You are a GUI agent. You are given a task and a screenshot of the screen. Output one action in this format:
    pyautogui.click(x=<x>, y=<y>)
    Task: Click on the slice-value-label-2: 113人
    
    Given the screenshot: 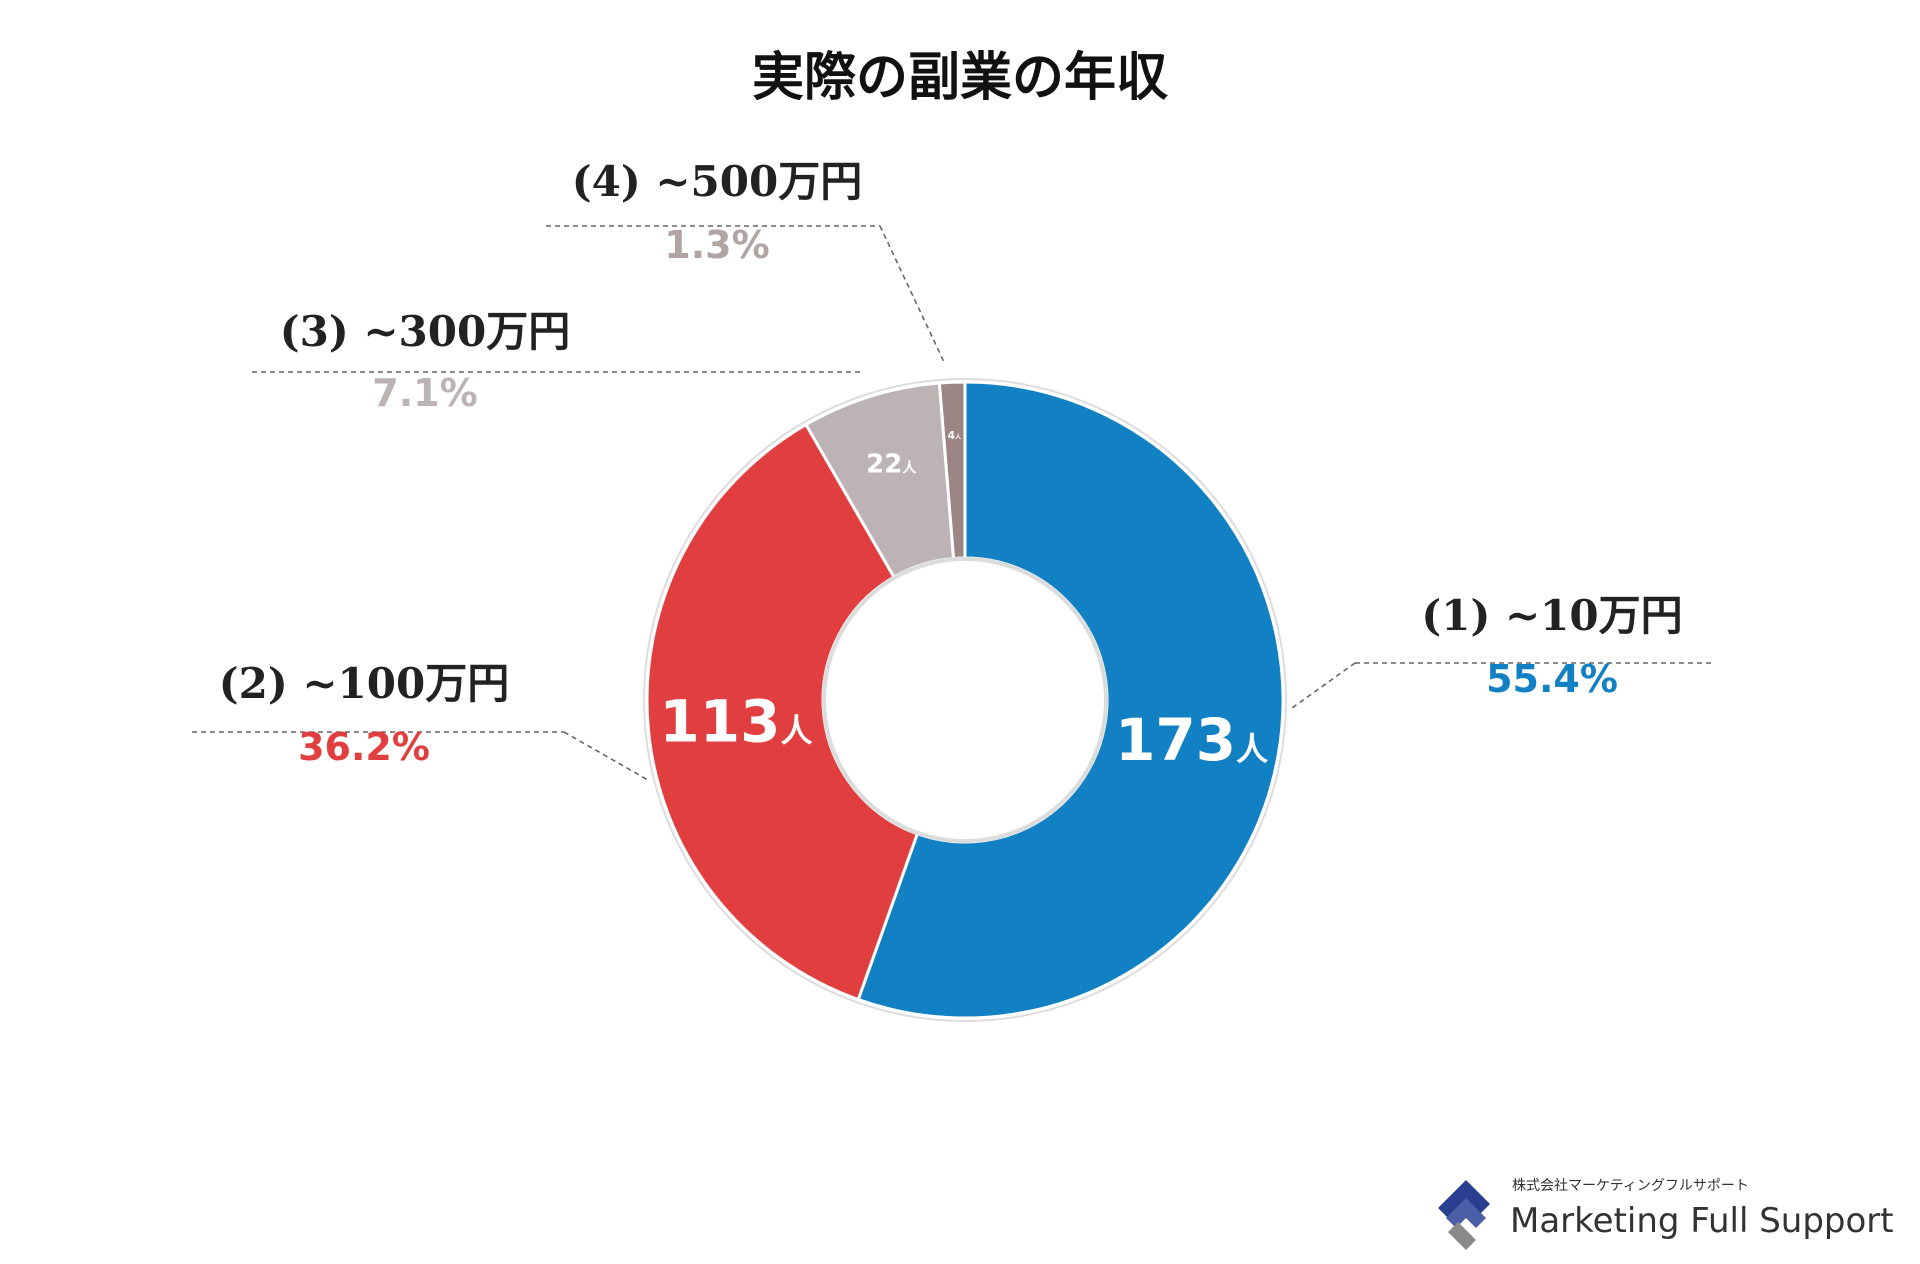 What is the action you would take?
    pyautogui.click(x=735, y=722)
    